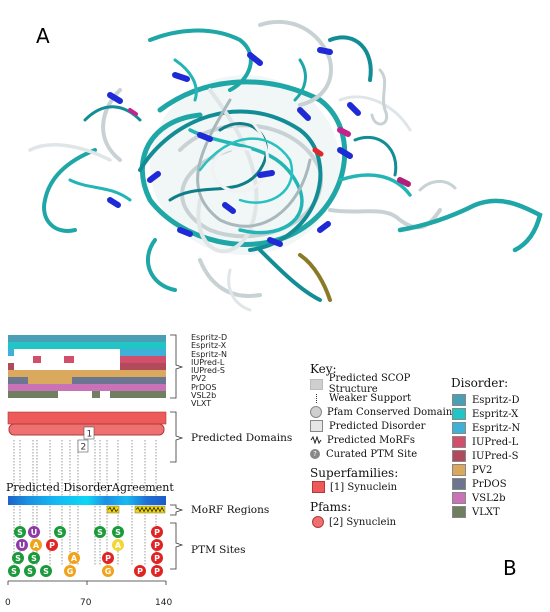 This screenshot has width=550, height=612. I want to click on disorder-legend-label: Espritz-X, so click(495, 414).